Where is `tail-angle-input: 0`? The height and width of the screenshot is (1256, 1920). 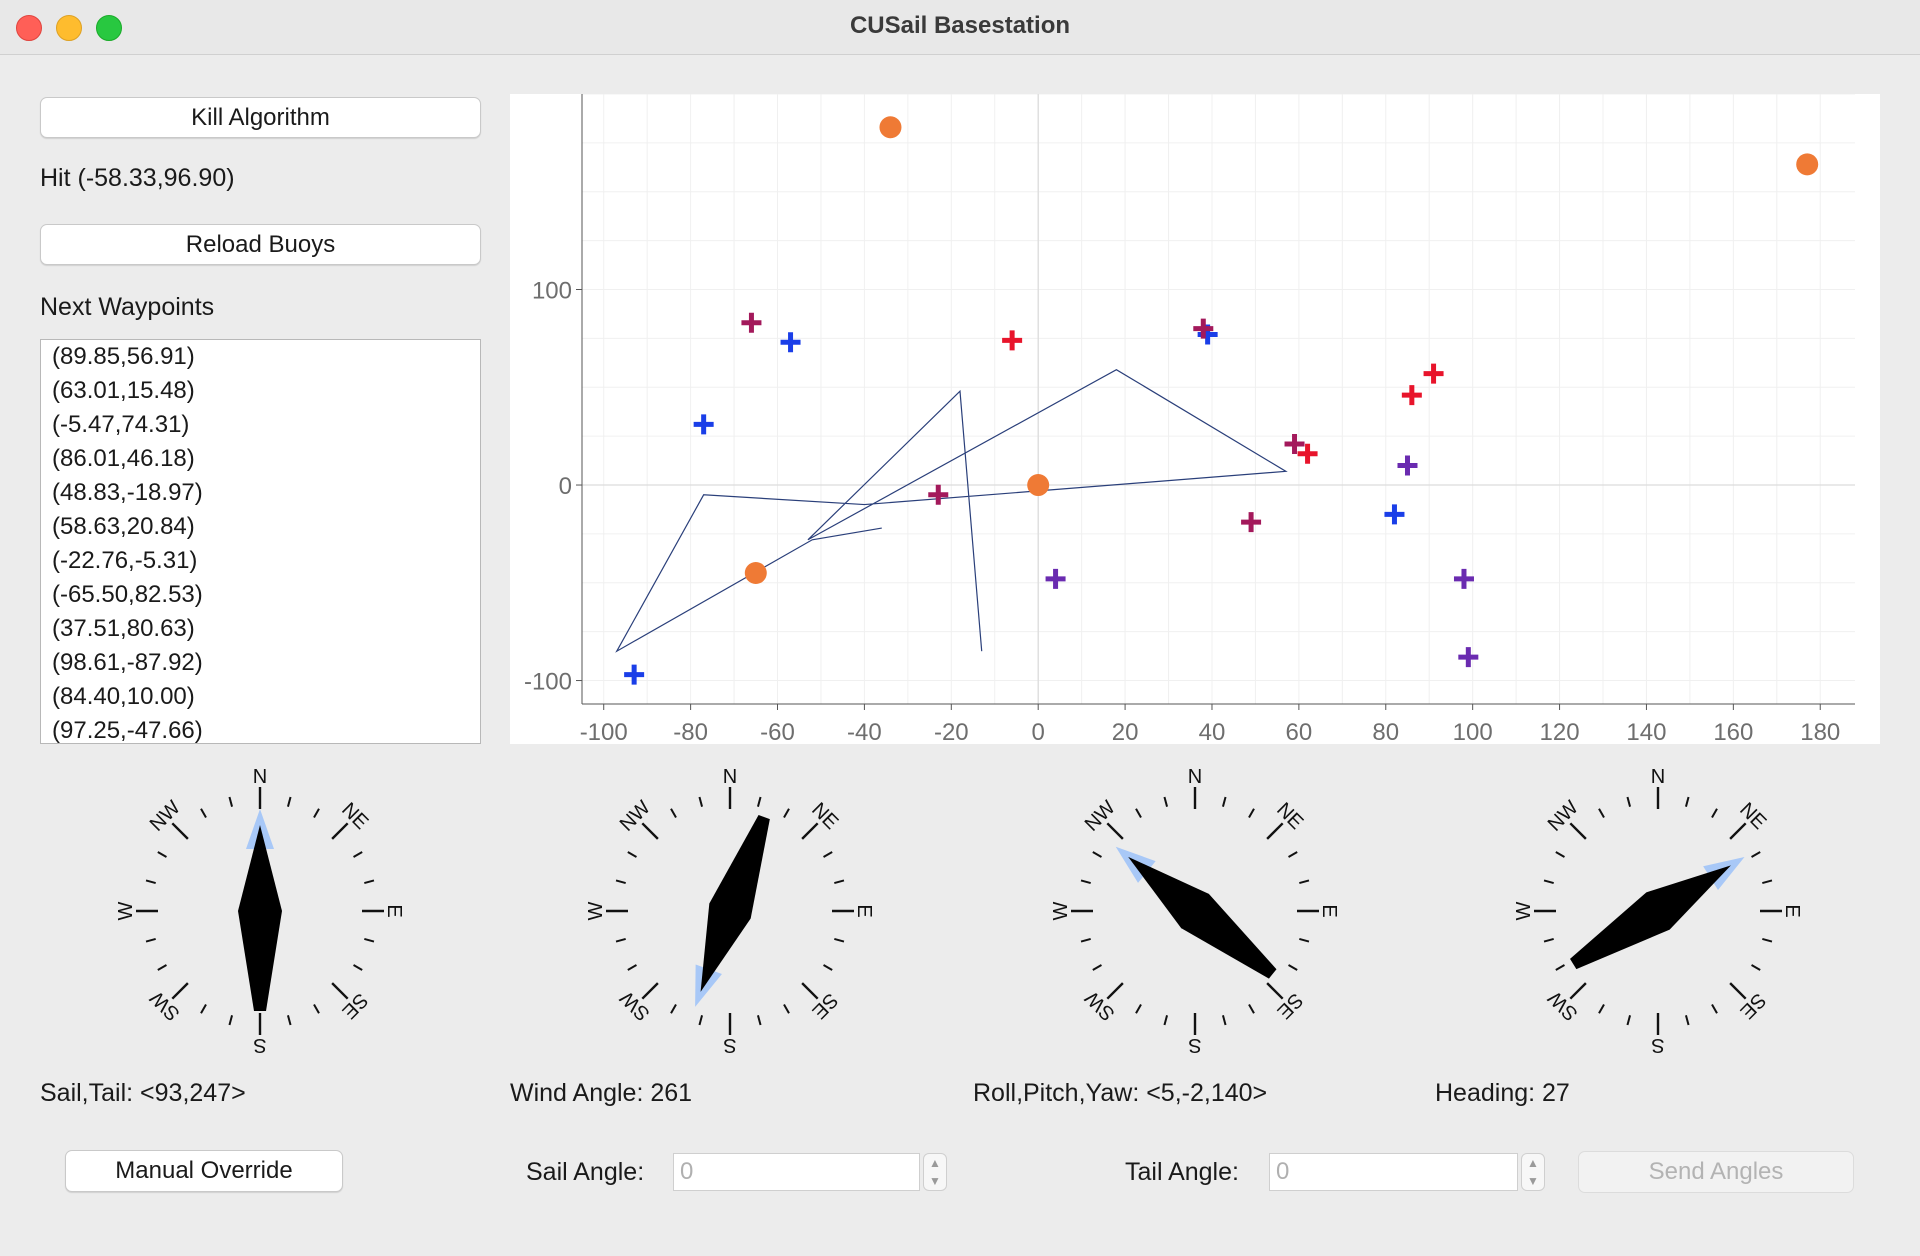 tail-angle-input: 0 is located at coordinates (1393, 1172).